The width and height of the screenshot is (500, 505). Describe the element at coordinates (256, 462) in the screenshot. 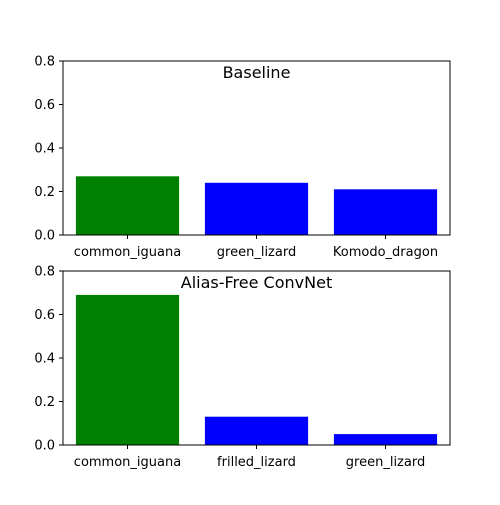

I see `x-tick-label: frilled_lizard` at that location.